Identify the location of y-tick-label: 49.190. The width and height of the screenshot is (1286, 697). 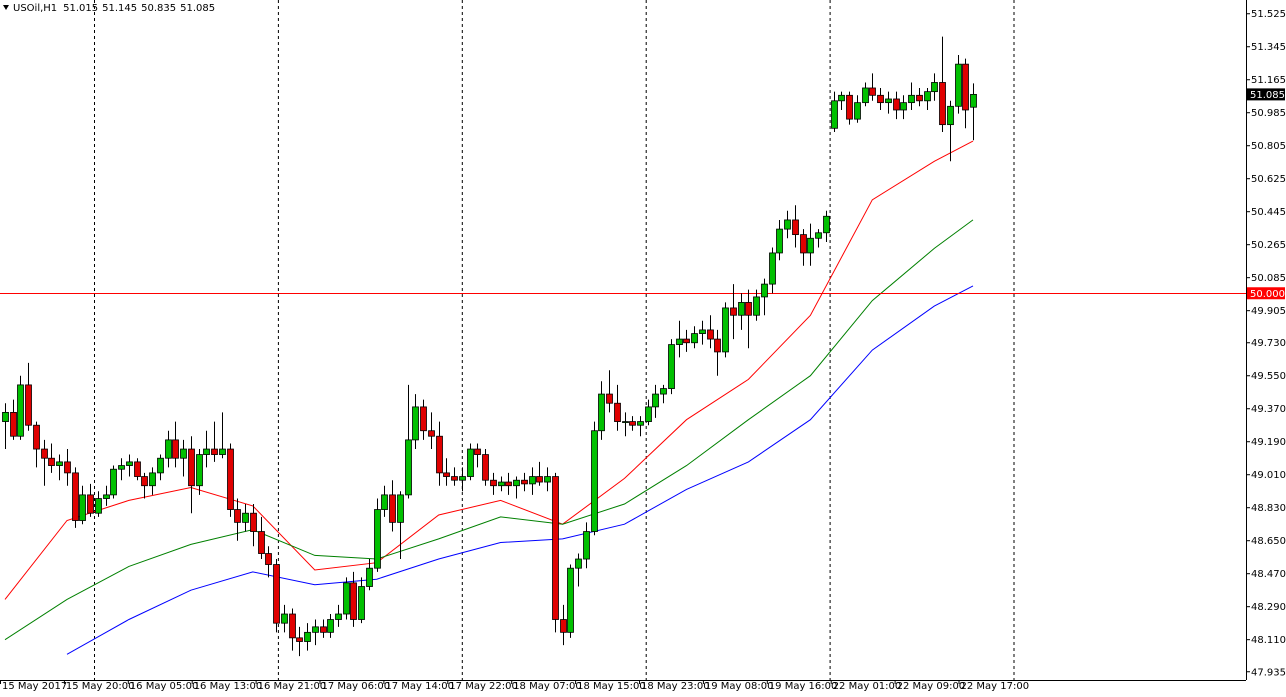
(1268, 442).